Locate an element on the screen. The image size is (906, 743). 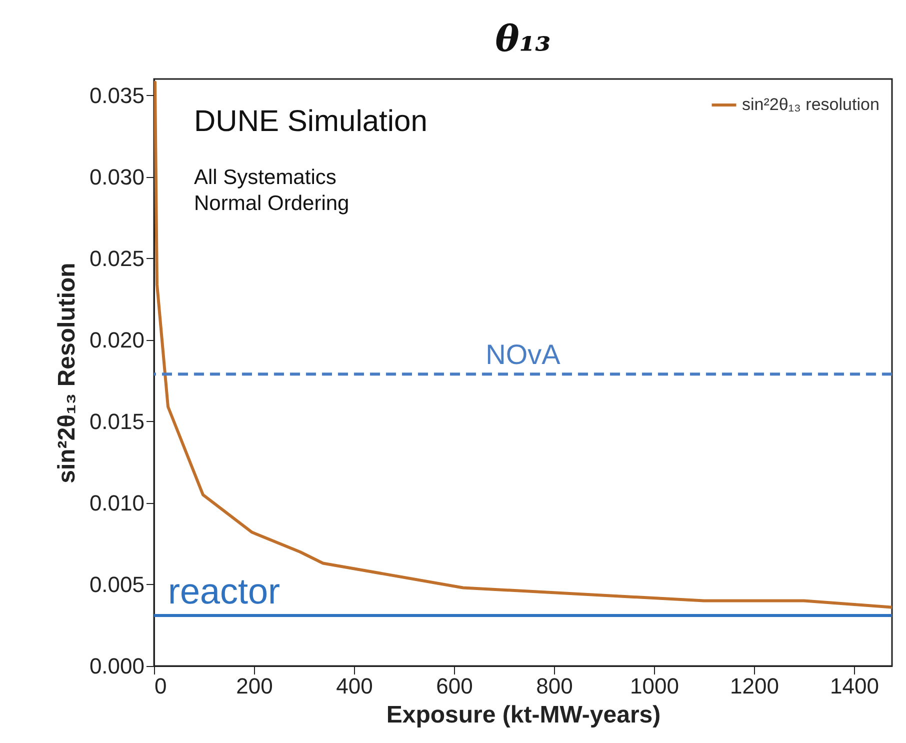
annotation: DUNE Simulation is located at coordinates (311, 121).